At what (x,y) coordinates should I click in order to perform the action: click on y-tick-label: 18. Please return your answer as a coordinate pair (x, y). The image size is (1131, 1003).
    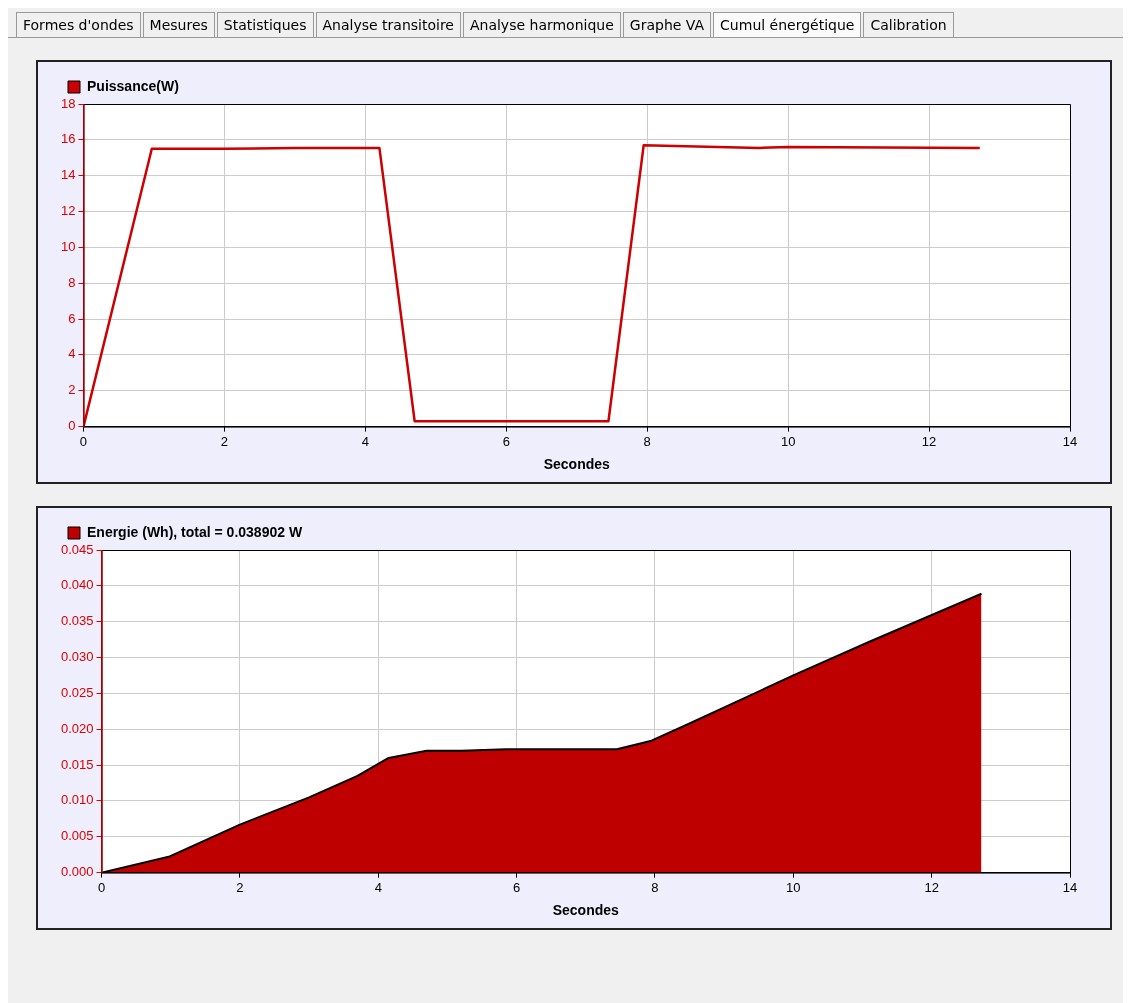
    Looking at the image, I should click on (68, 103).